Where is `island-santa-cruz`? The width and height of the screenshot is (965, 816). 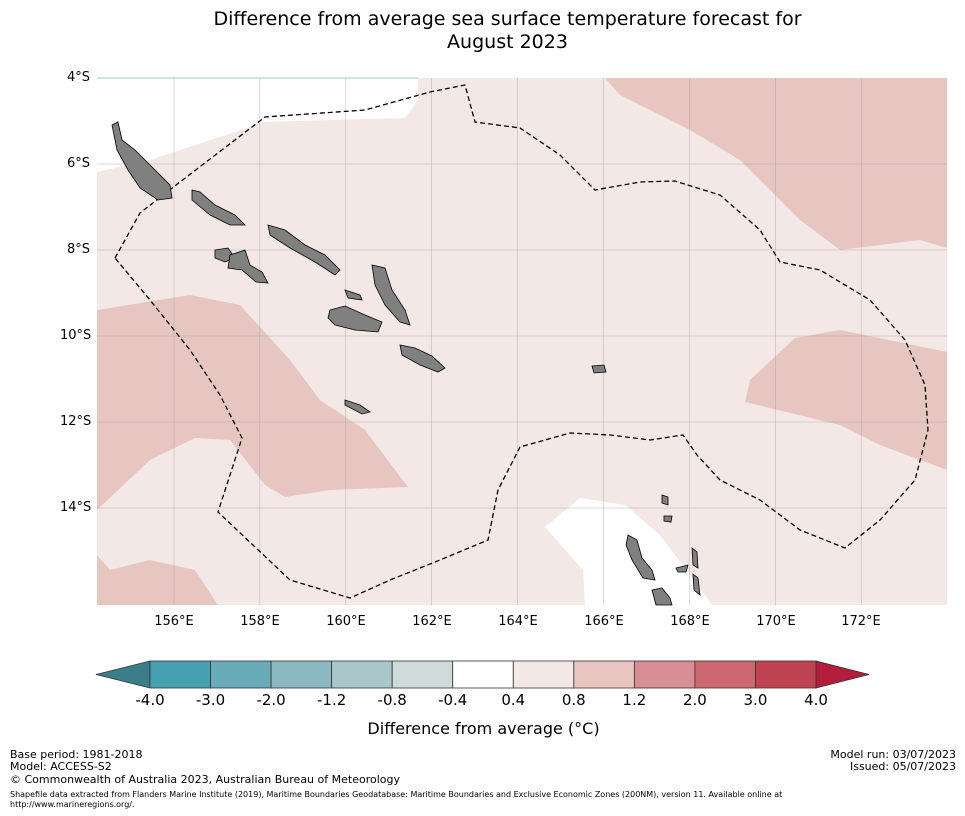 island-santa-cruz is located at coordinates (599, 369).